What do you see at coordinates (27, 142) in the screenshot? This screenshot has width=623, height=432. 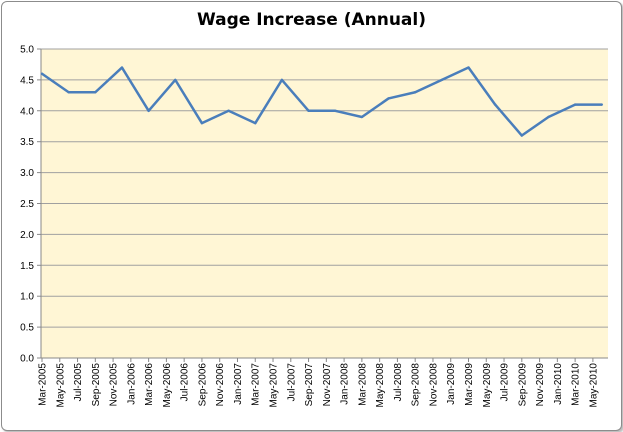 I see `y-tick-label: 3.5` at bounding box center [27, 142].